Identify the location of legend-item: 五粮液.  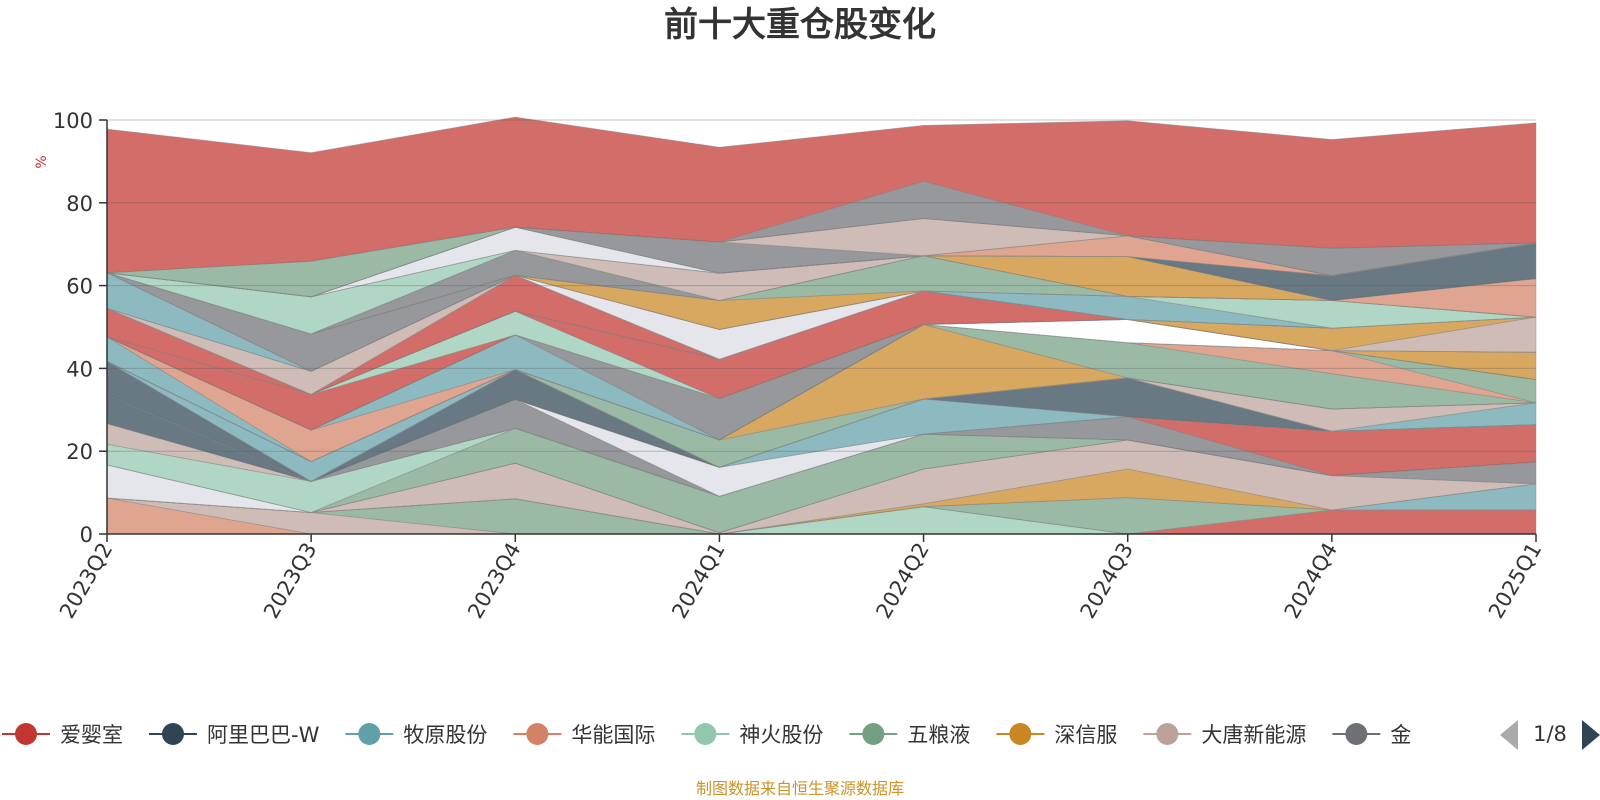
(909, 735).